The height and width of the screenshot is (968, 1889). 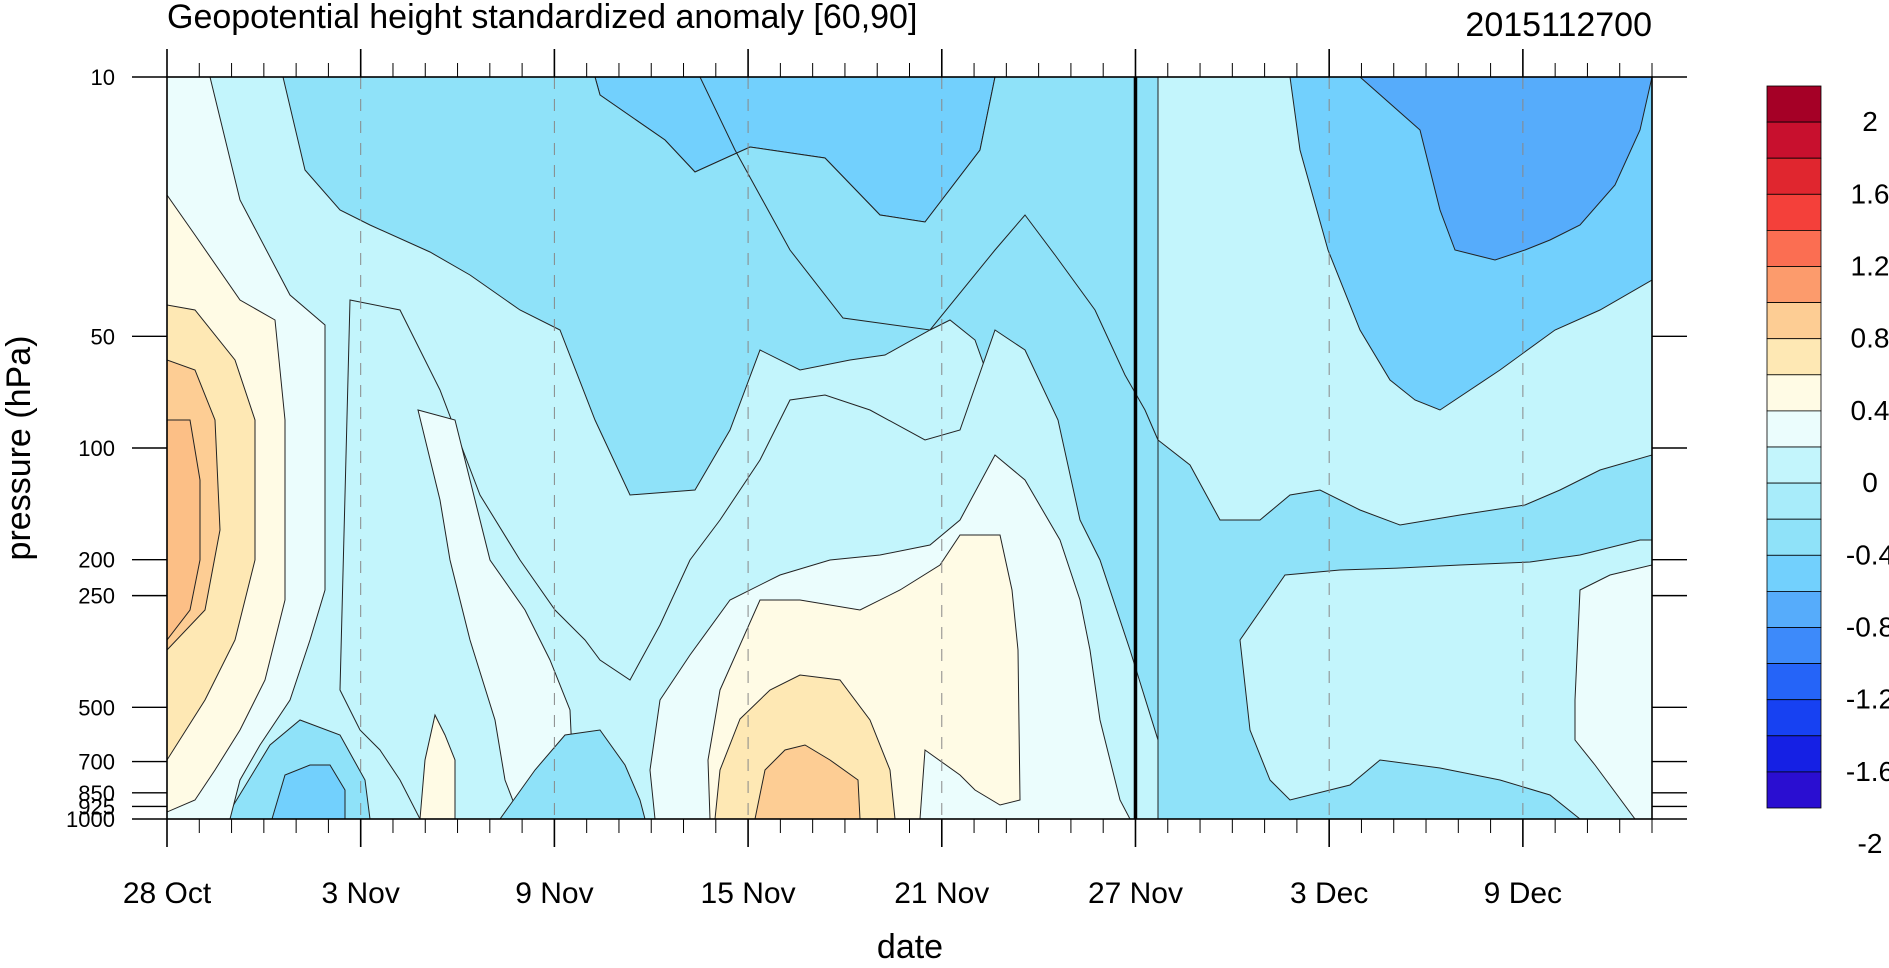 What do you see at coordinates (103, 77) in the screenshot?
I see `y-tick-label: 10` at bounding box center [103, 77].